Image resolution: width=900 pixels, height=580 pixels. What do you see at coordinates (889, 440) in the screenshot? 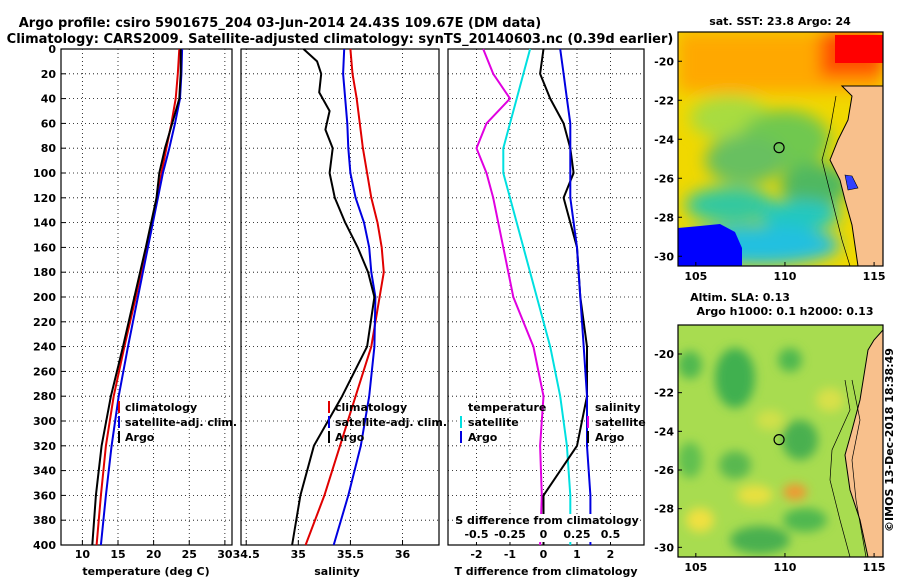
I see `imos-credit: ©IMOS 13-Dec-2018 18:38:49` at bounding box center [889, 440].